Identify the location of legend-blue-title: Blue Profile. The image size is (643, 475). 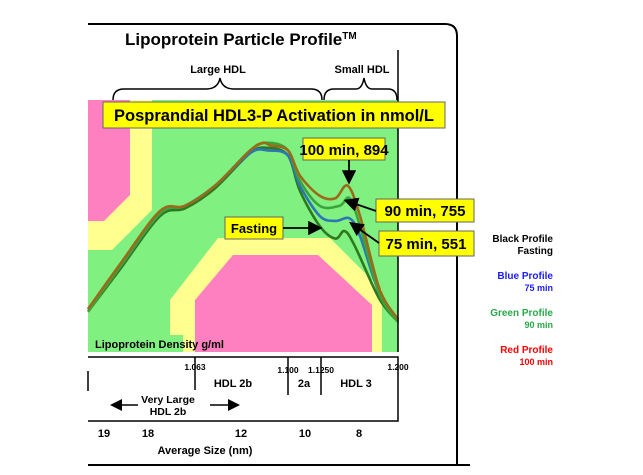
(525, 276).